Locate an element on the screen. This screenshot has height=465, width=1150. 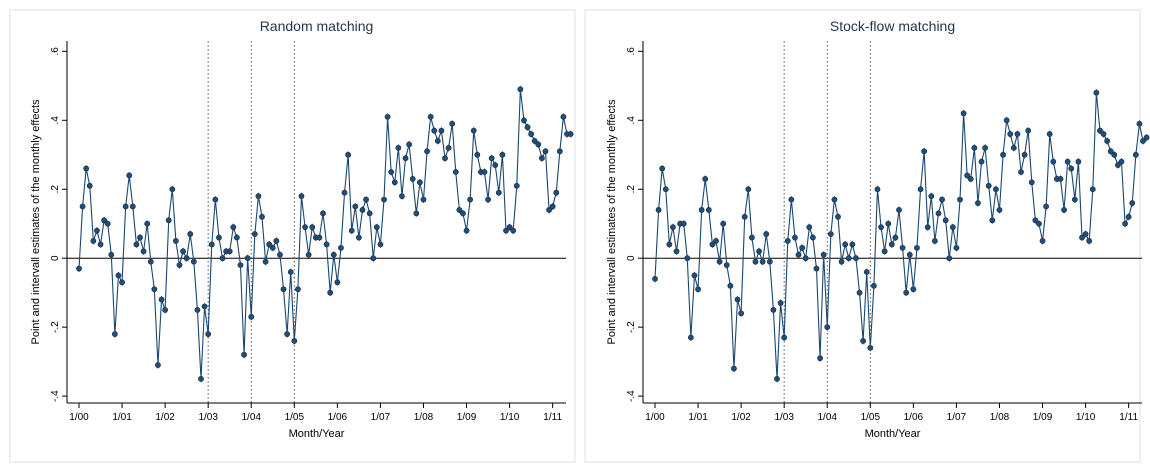
y-tick-label: -.4 is located at coordinates (55, 396).